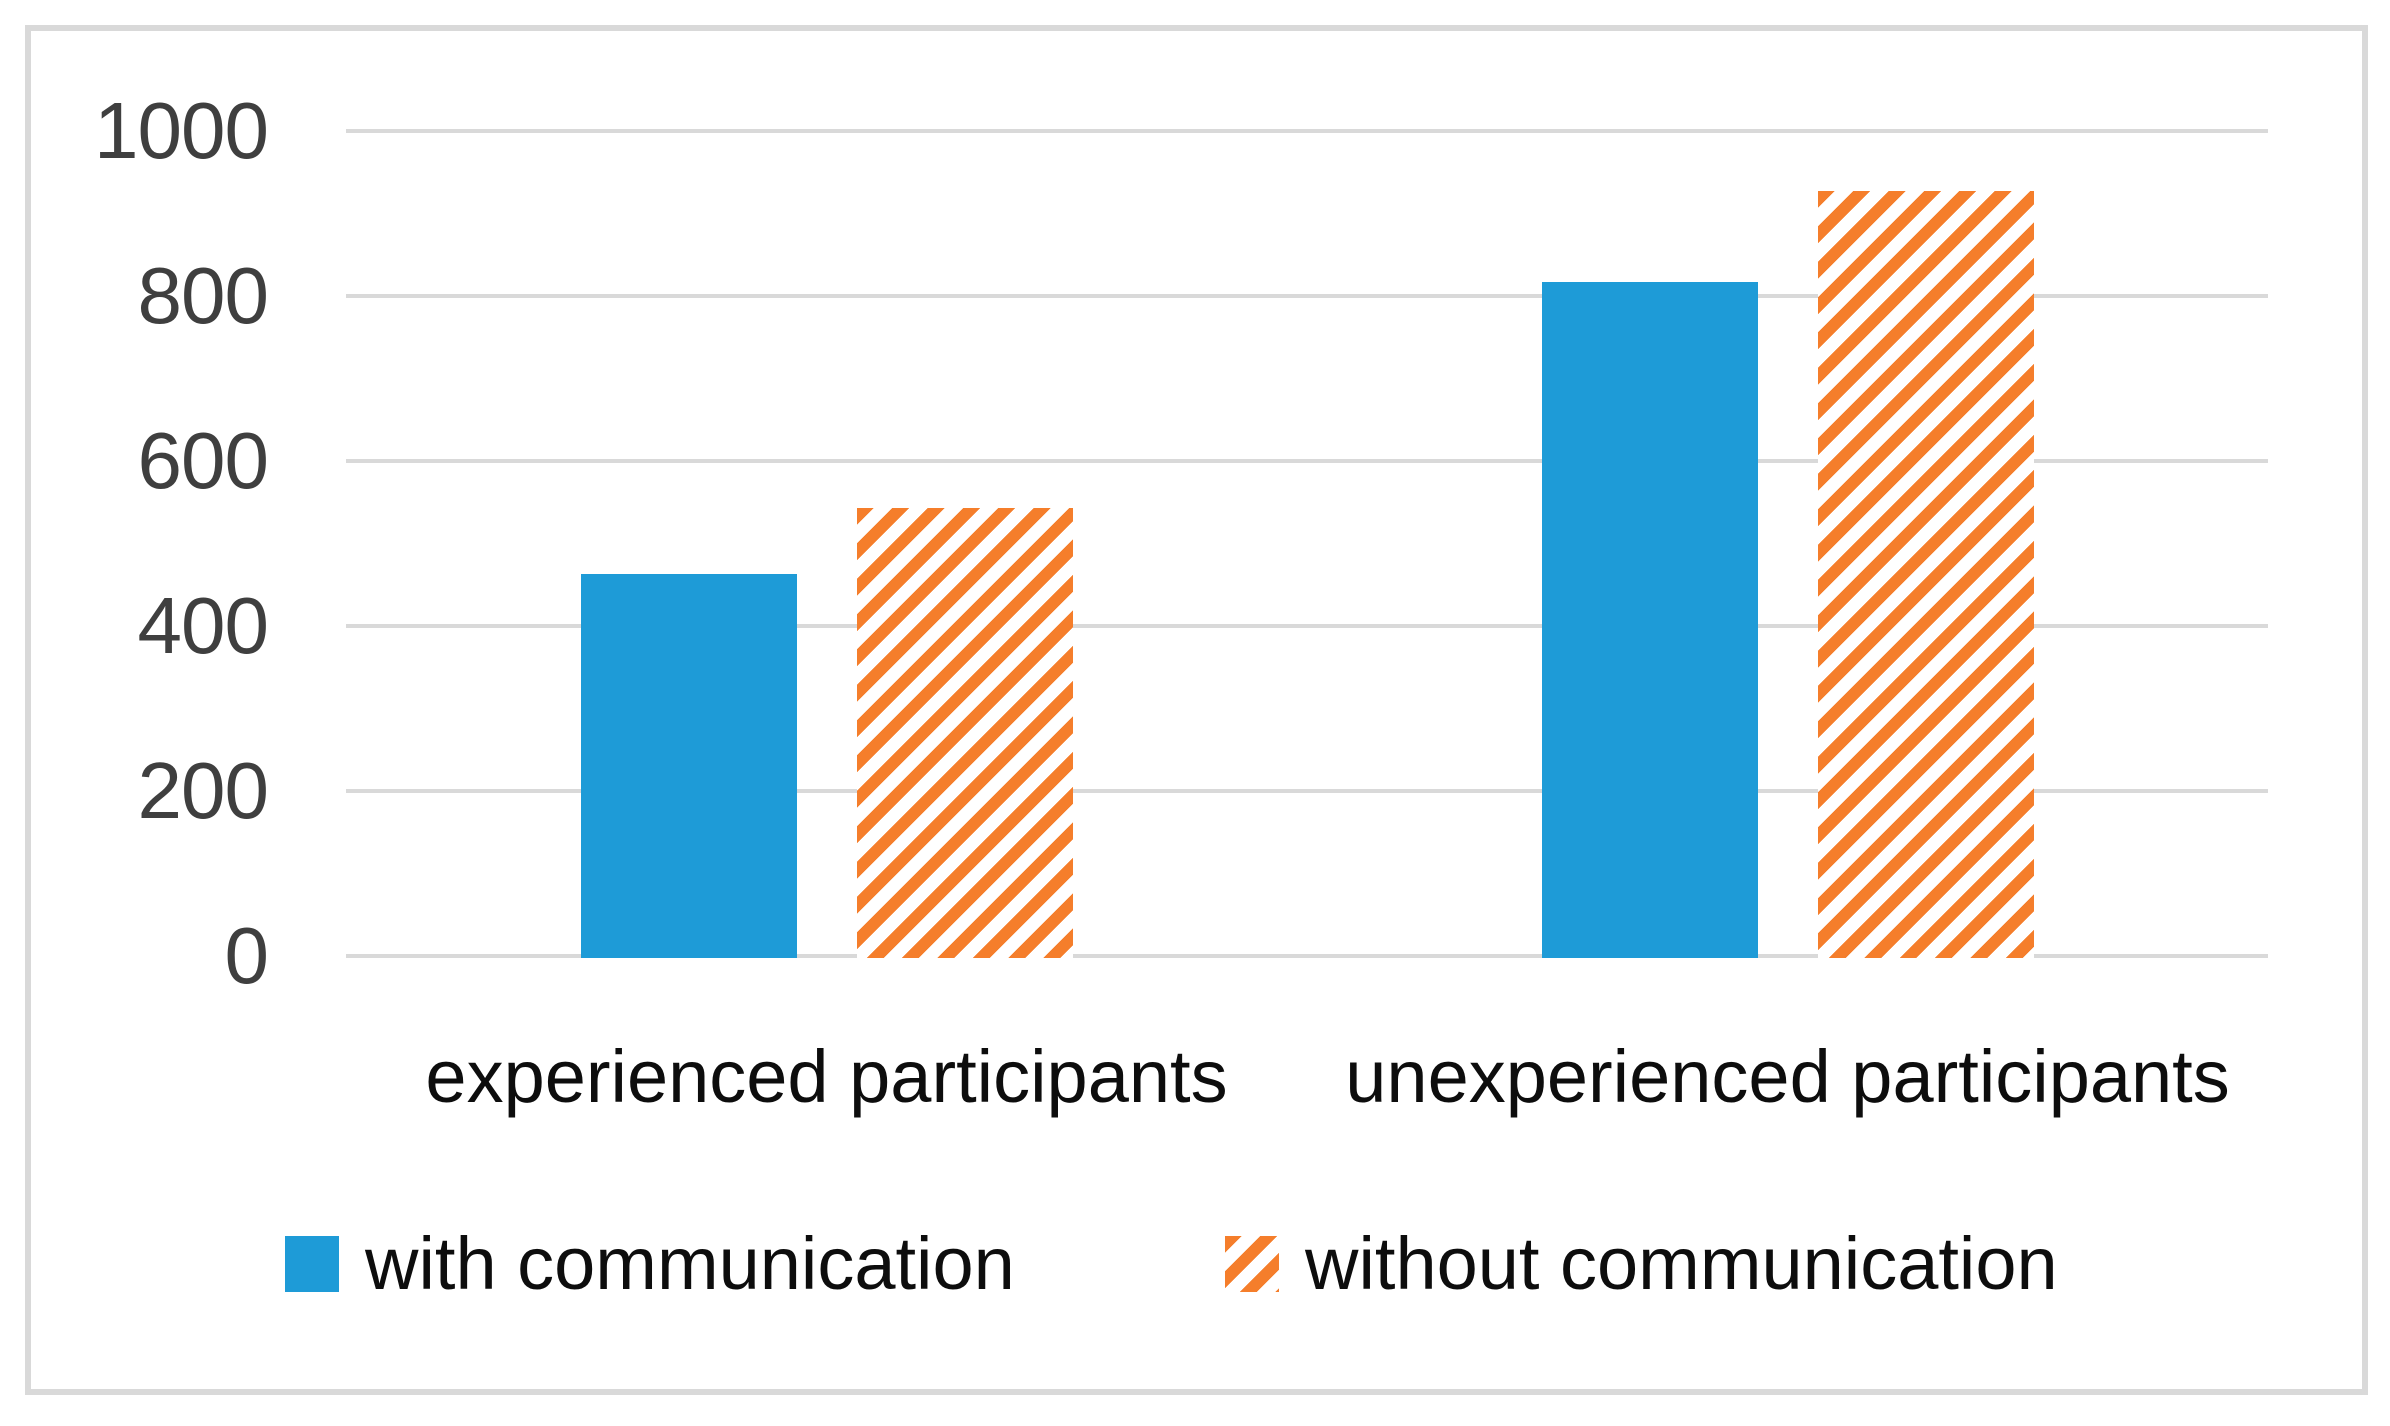 This screenshot has width=2390, height=1426. I want to click on legend-swatch-striped-orange-icon, so click(1252, 1264).